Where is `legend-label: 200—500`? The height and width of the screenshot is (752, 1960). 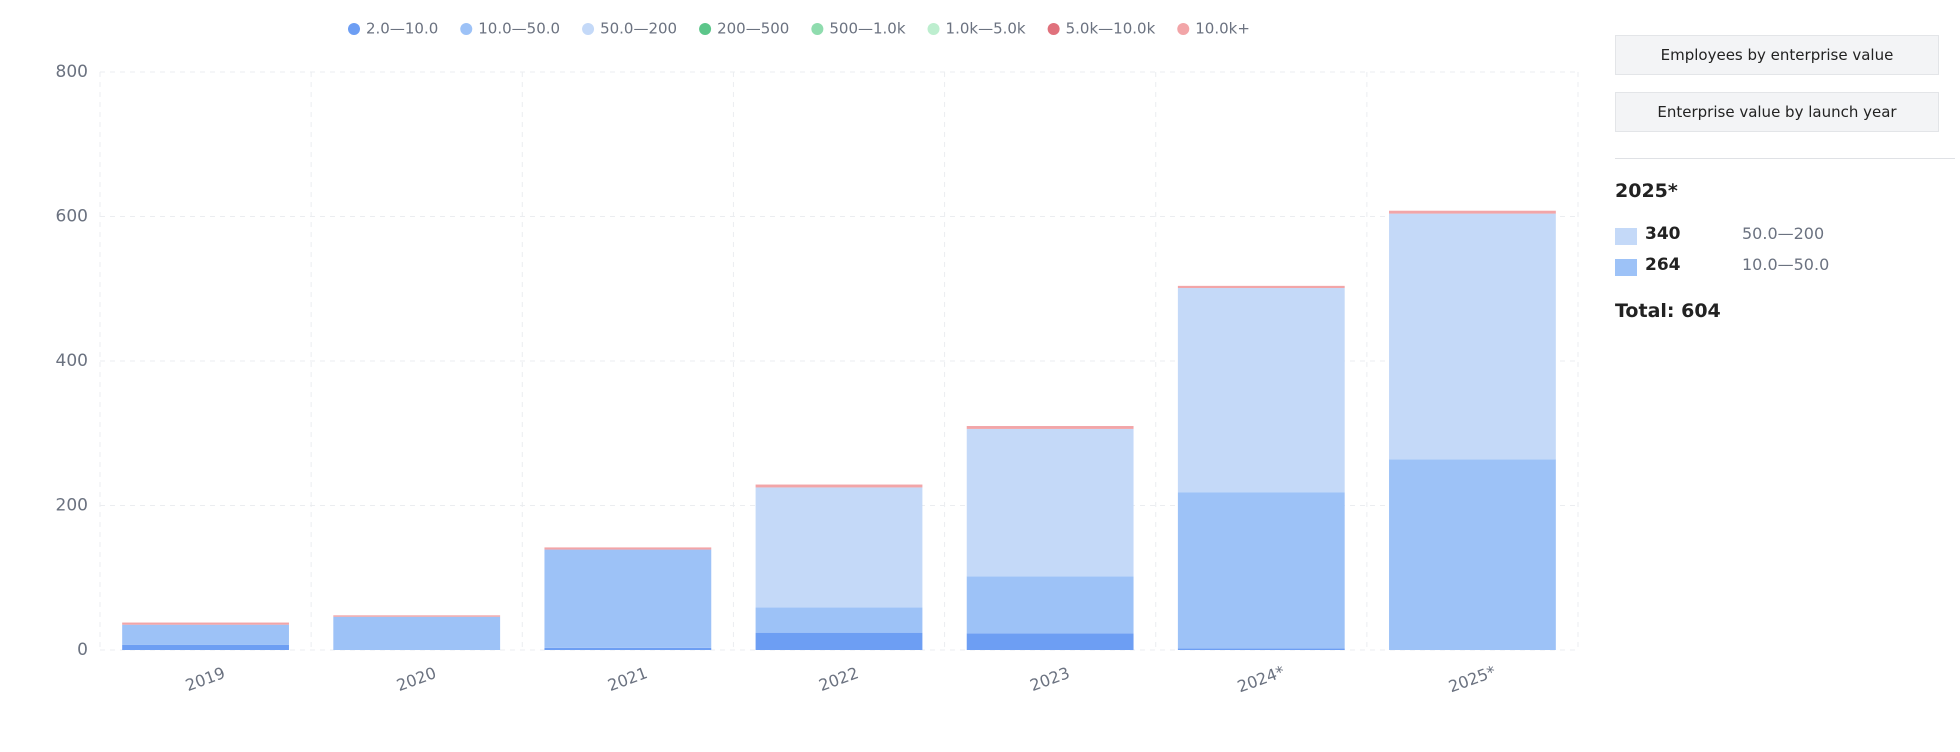 legend-label: 200—500 is located at coordinates (753, 29).